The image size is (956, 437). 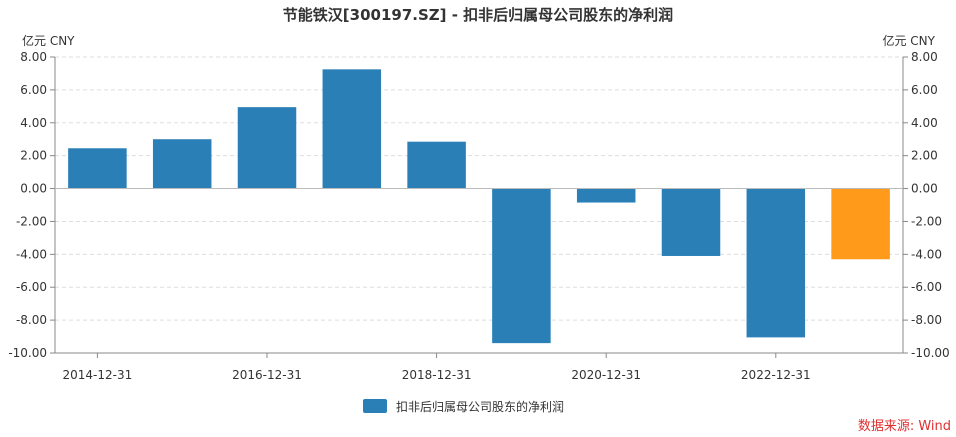 What do you see at coordinates (33, 90) in the screenshot?
I see `left-tick-label: 6.00` at bounding box center [33, 90].